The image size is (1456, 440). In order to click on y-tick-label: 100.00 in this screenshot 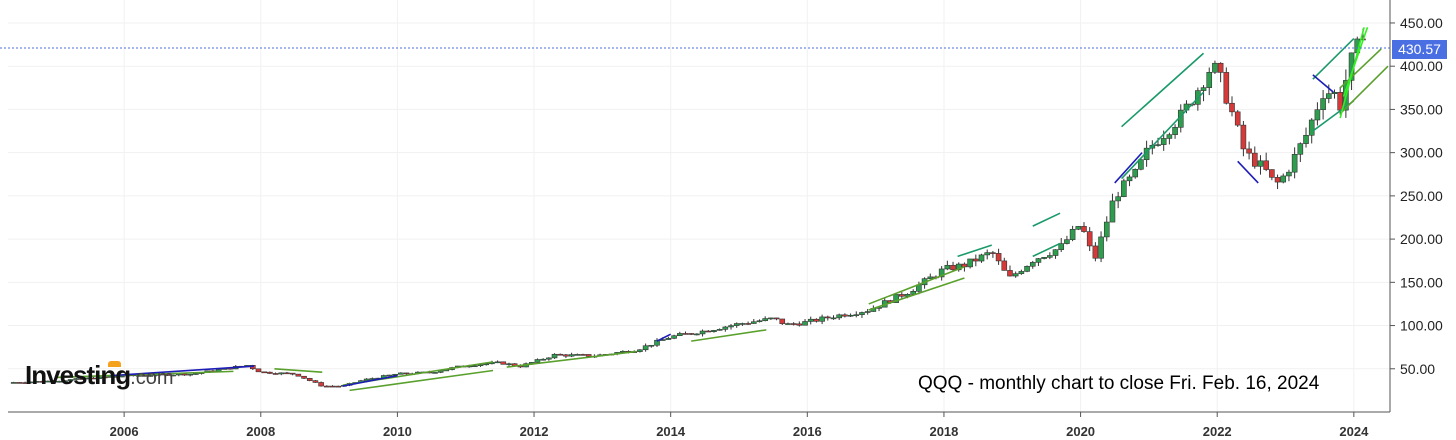, I will do `click(1421, 326)`.